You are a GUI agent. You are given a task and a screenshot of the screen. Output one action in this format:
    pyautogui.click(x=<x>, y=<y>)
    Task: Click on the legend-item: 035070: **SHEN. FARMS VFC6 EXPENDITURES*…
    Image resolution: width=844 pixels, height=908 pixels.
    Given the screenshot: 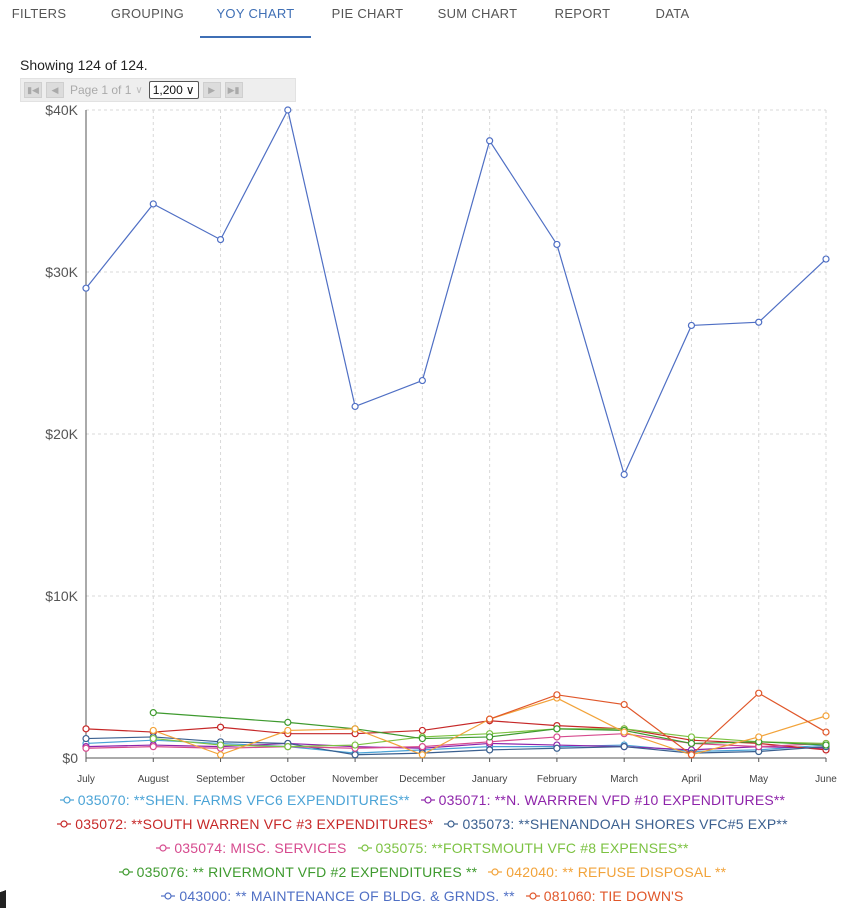 What is the action you would take?
    pyautogui.click(x=234, y=800)
    